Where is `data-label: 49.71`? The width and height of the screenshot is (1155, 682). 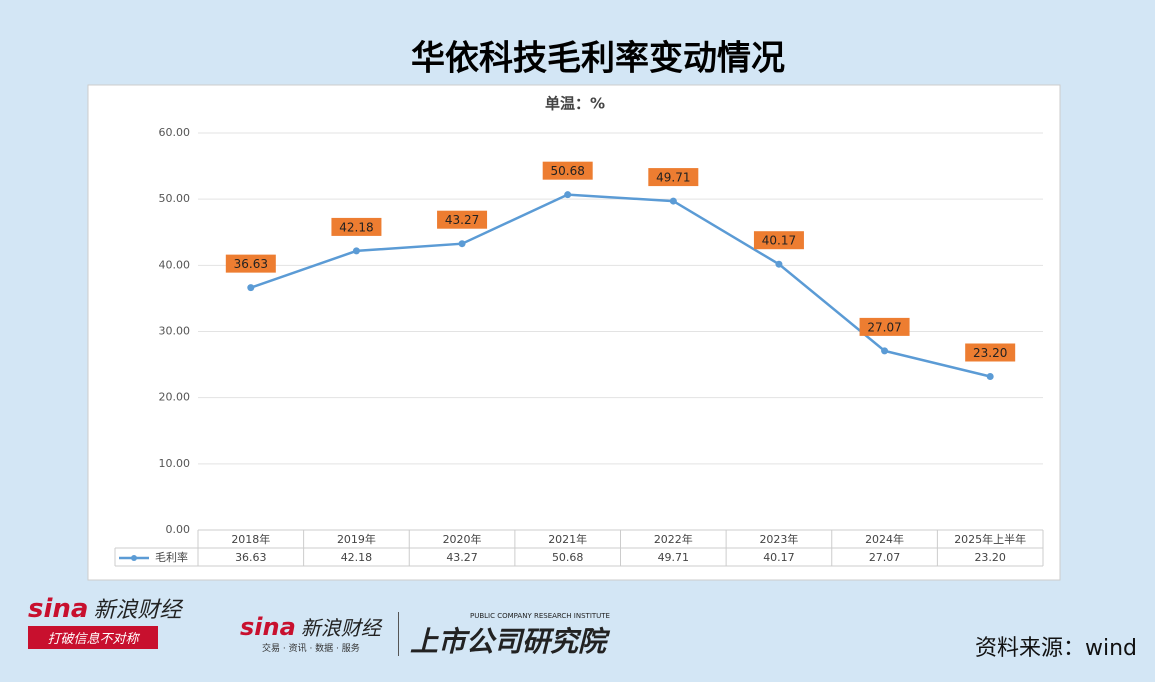 data-label: 49.71 is located at coordinates (673, 178).